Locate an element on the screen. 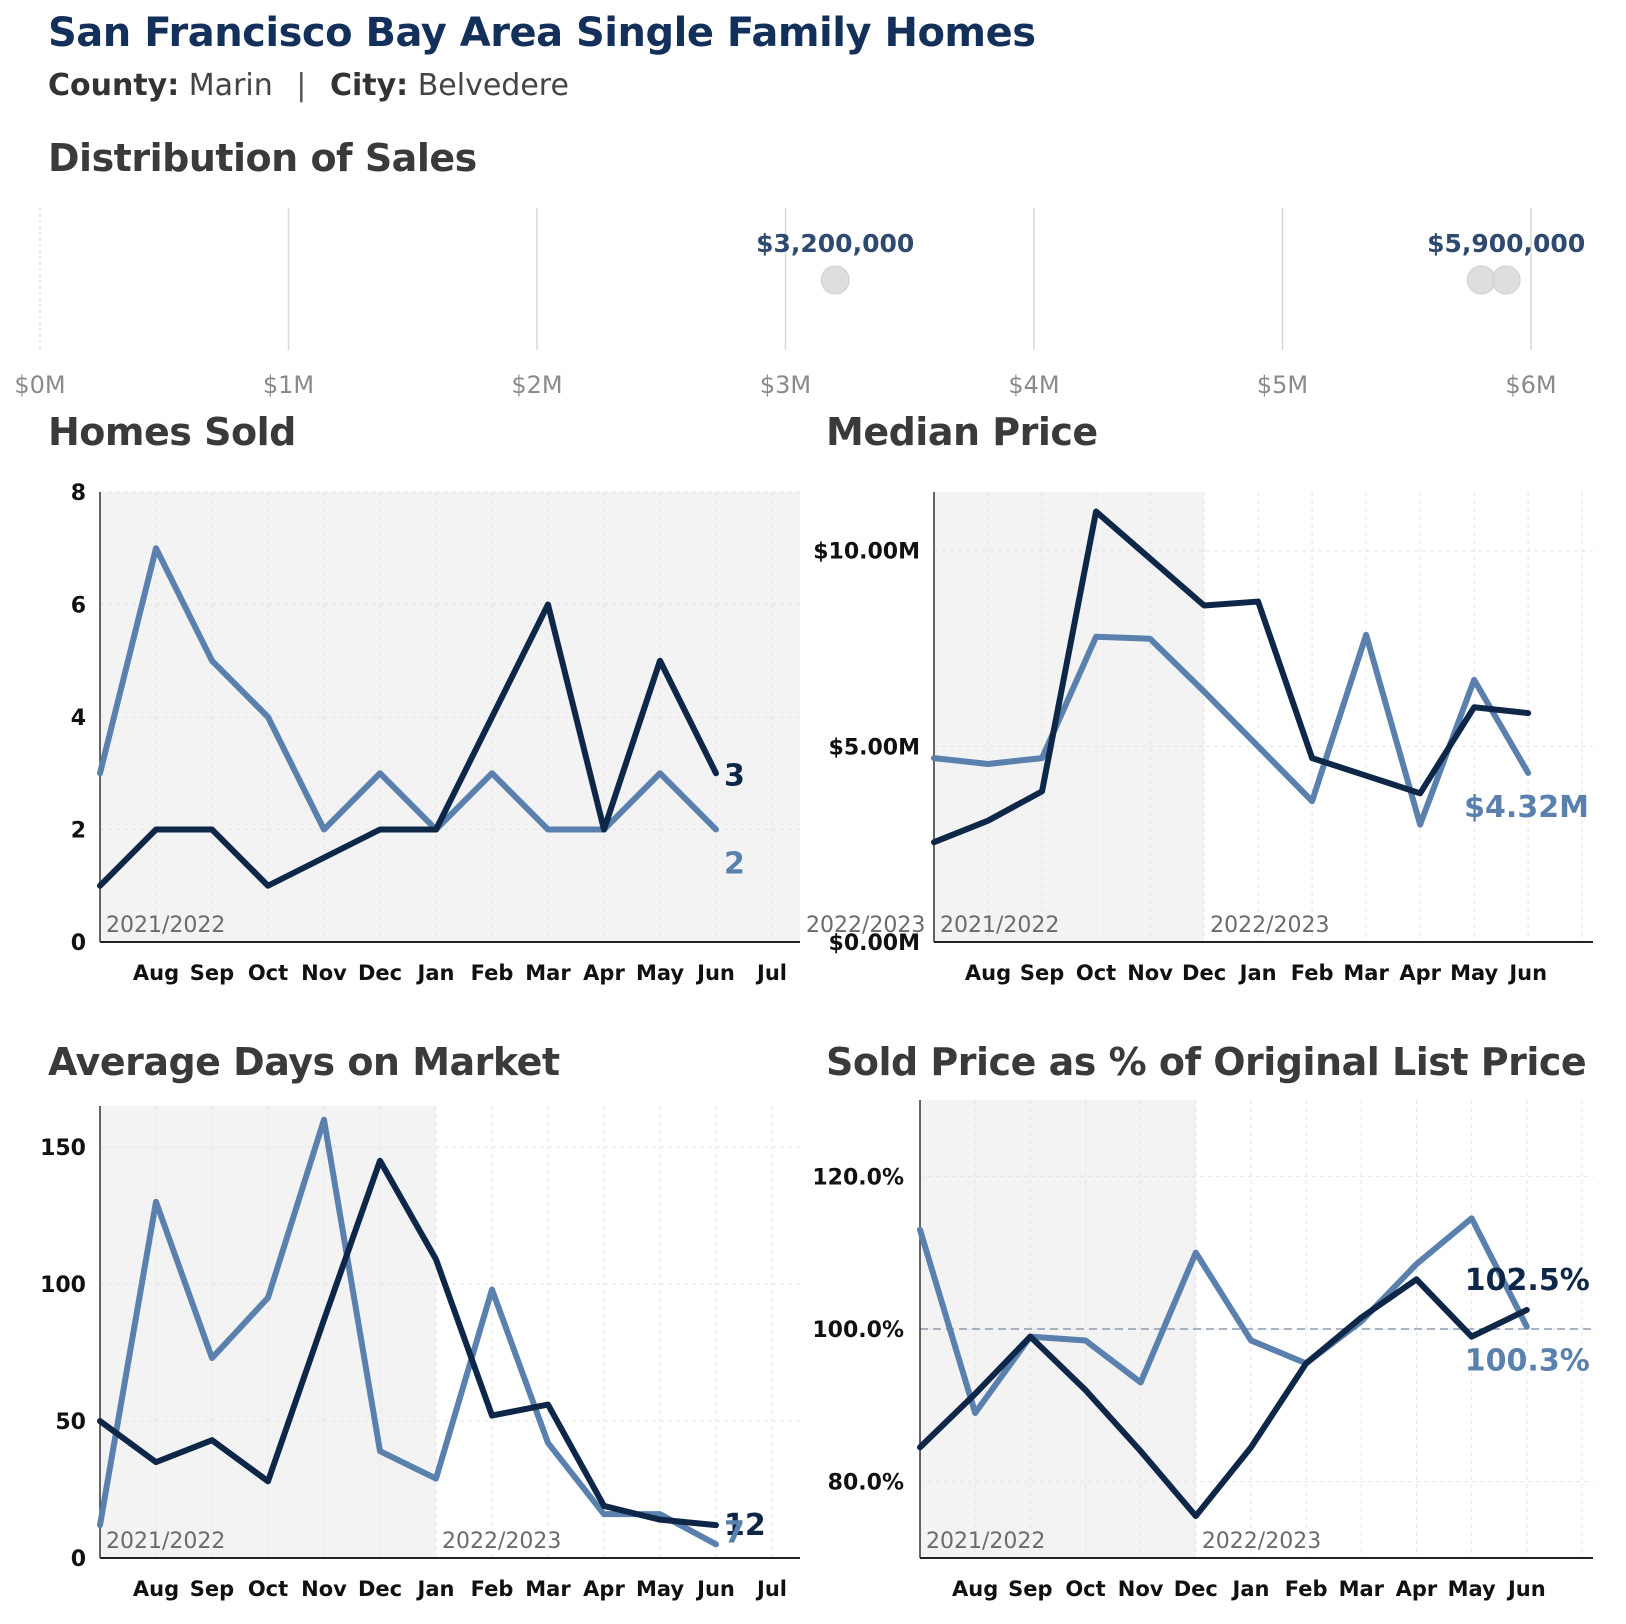 This screenshot has height=1624, width=1626. y-tick-label: 120.0% is located at coordinates (858, 1177).